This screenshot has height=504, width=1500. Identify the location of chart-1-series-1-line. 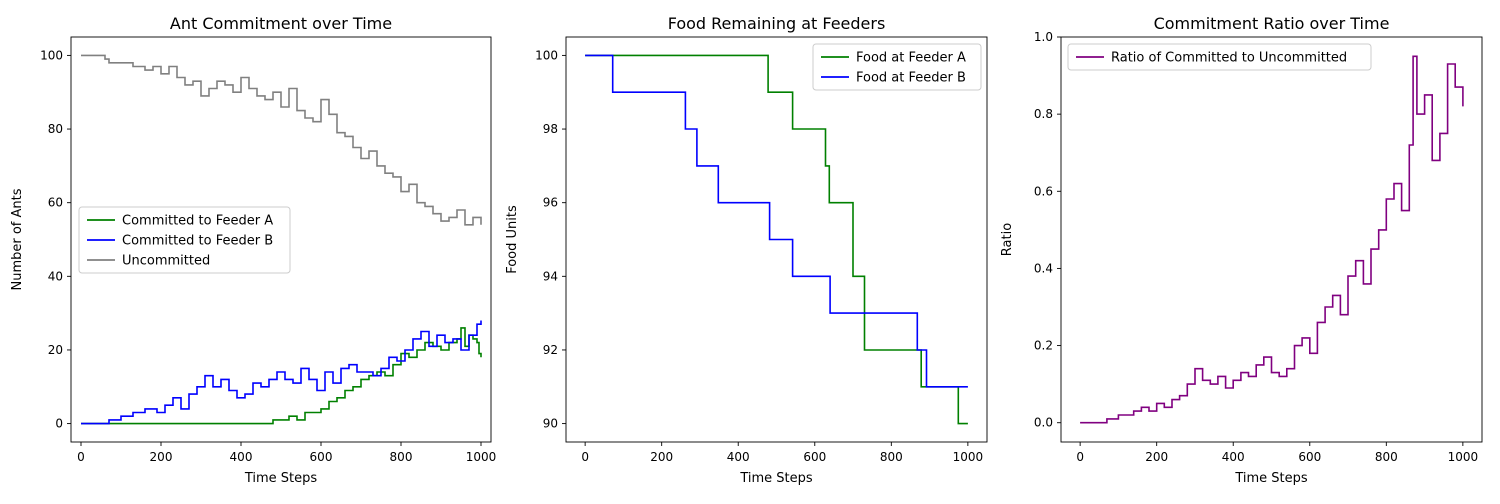
(281, 376).